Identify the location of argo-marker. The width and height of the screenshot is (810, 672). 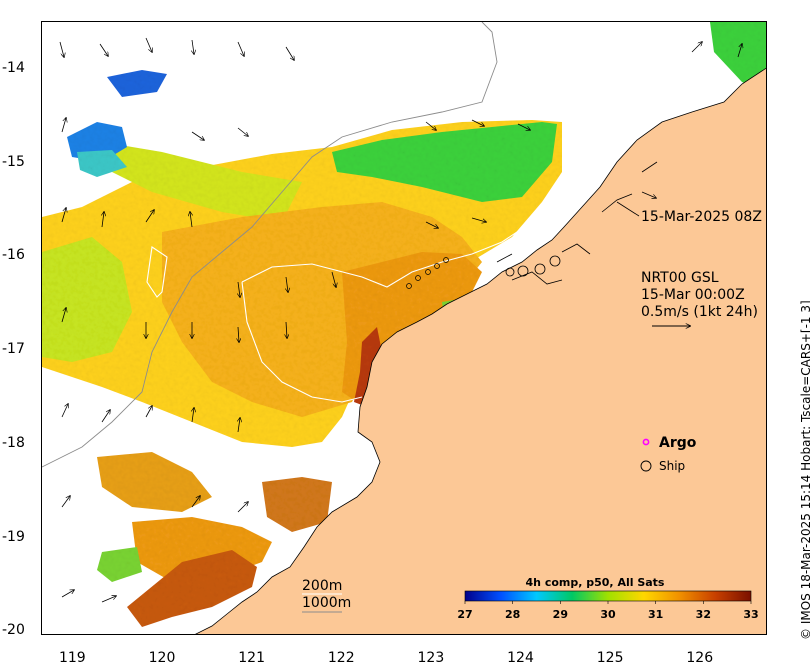
(646, 442).